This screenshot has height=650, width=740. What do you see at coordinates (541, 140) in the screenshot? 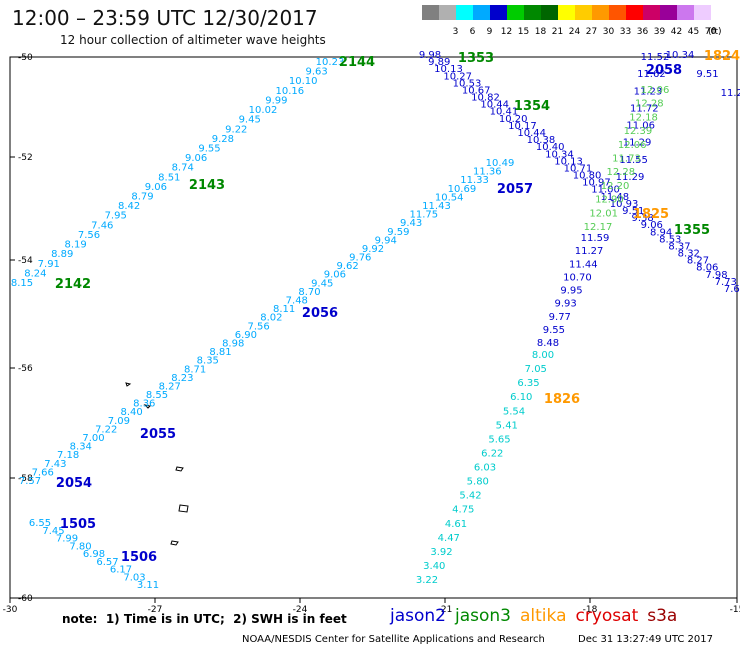
I see `wave-height-value: 10.38` at bounding box center [541, 140].